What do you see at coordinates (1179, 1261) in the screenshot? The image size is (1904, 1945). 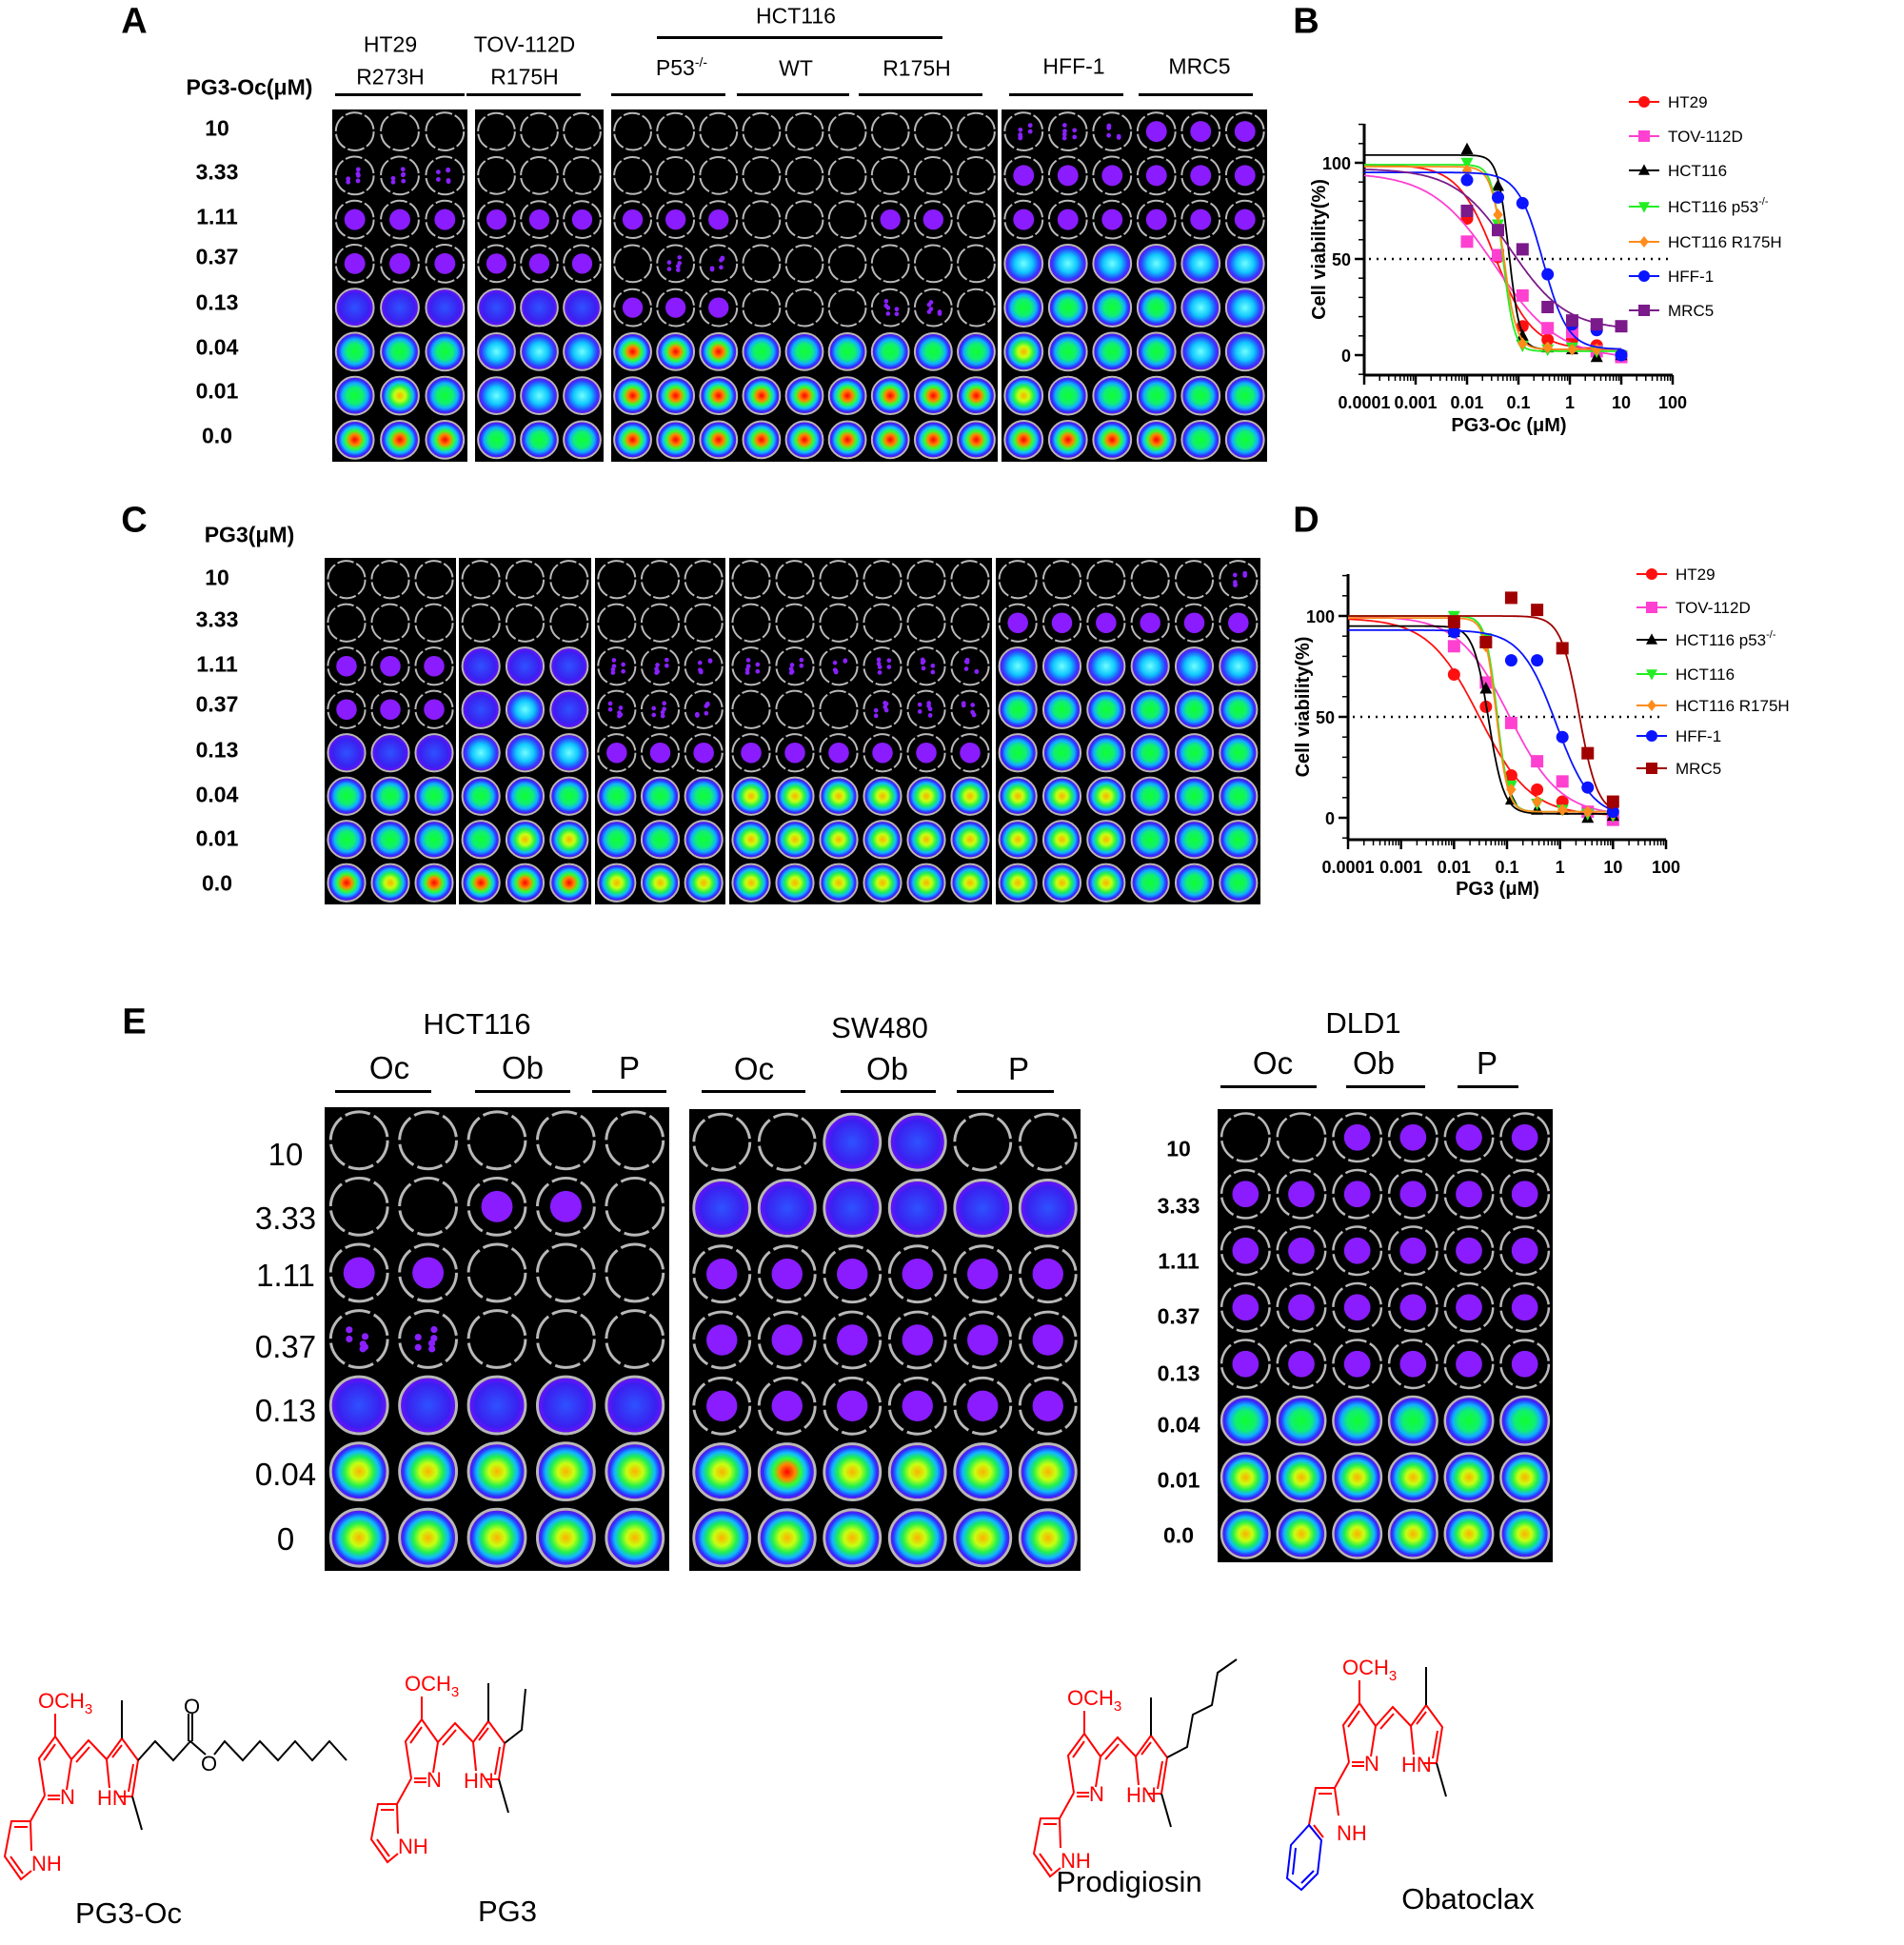 I see `row-label: 1.11` at bounding box center [1179, 1261].